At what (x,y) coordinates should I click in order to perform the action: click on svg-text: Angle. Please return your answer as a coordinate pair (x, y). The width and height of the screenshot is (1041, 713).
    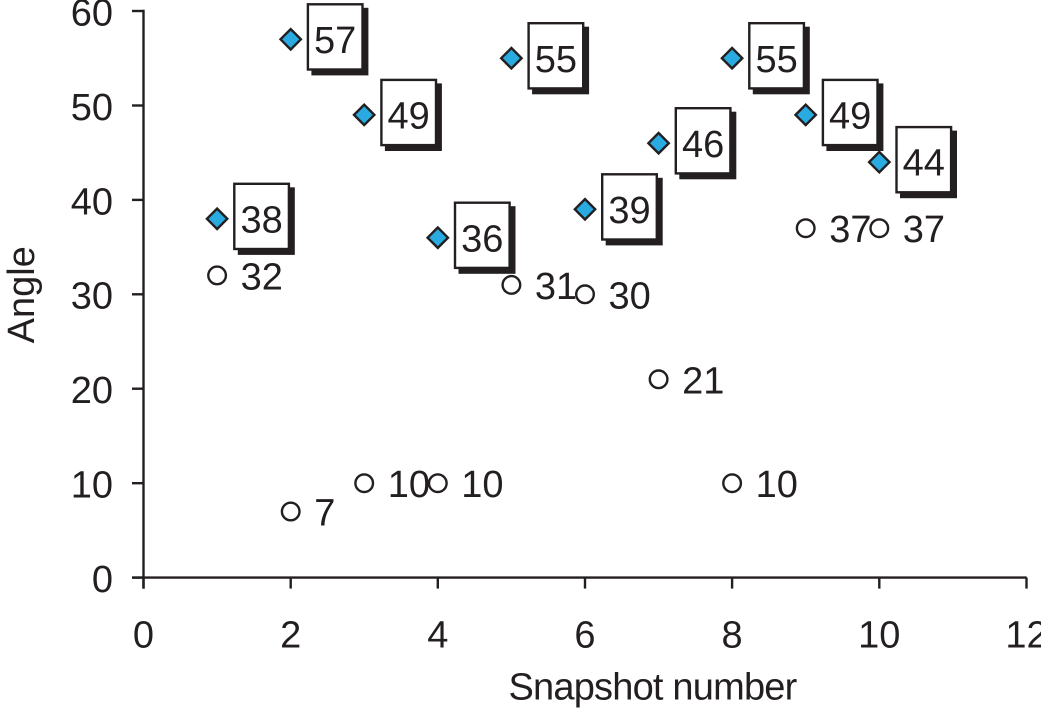
    Looking at the image, I should click on (22, 294).